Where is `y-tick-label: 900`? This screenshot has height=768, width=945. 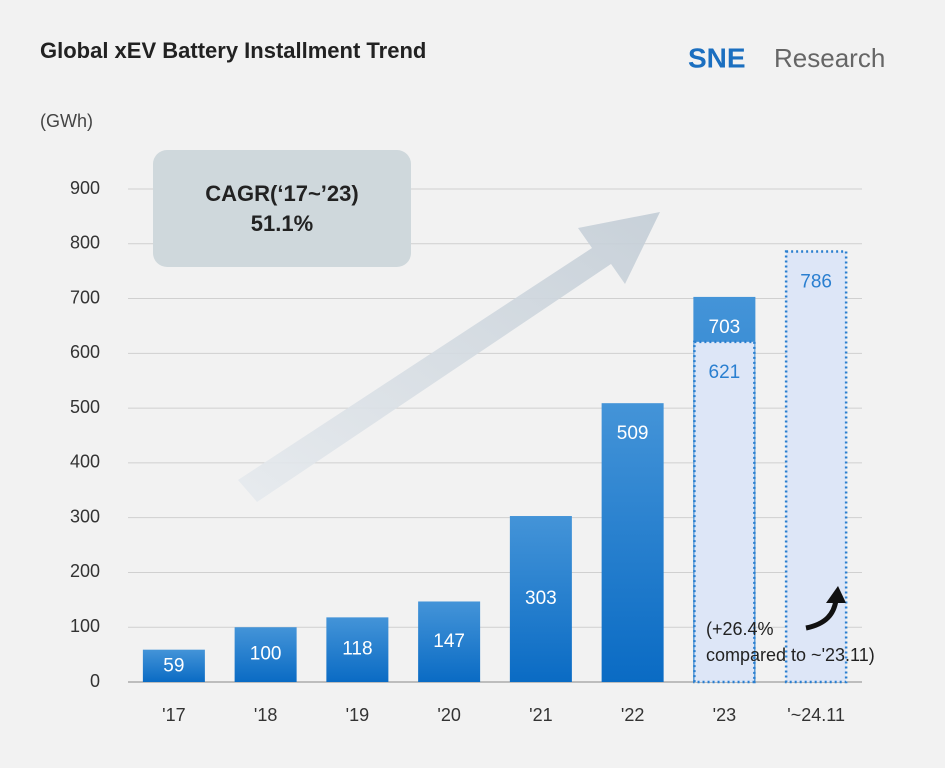
y-tick-label: 900 is located at coordinates (85, 188).